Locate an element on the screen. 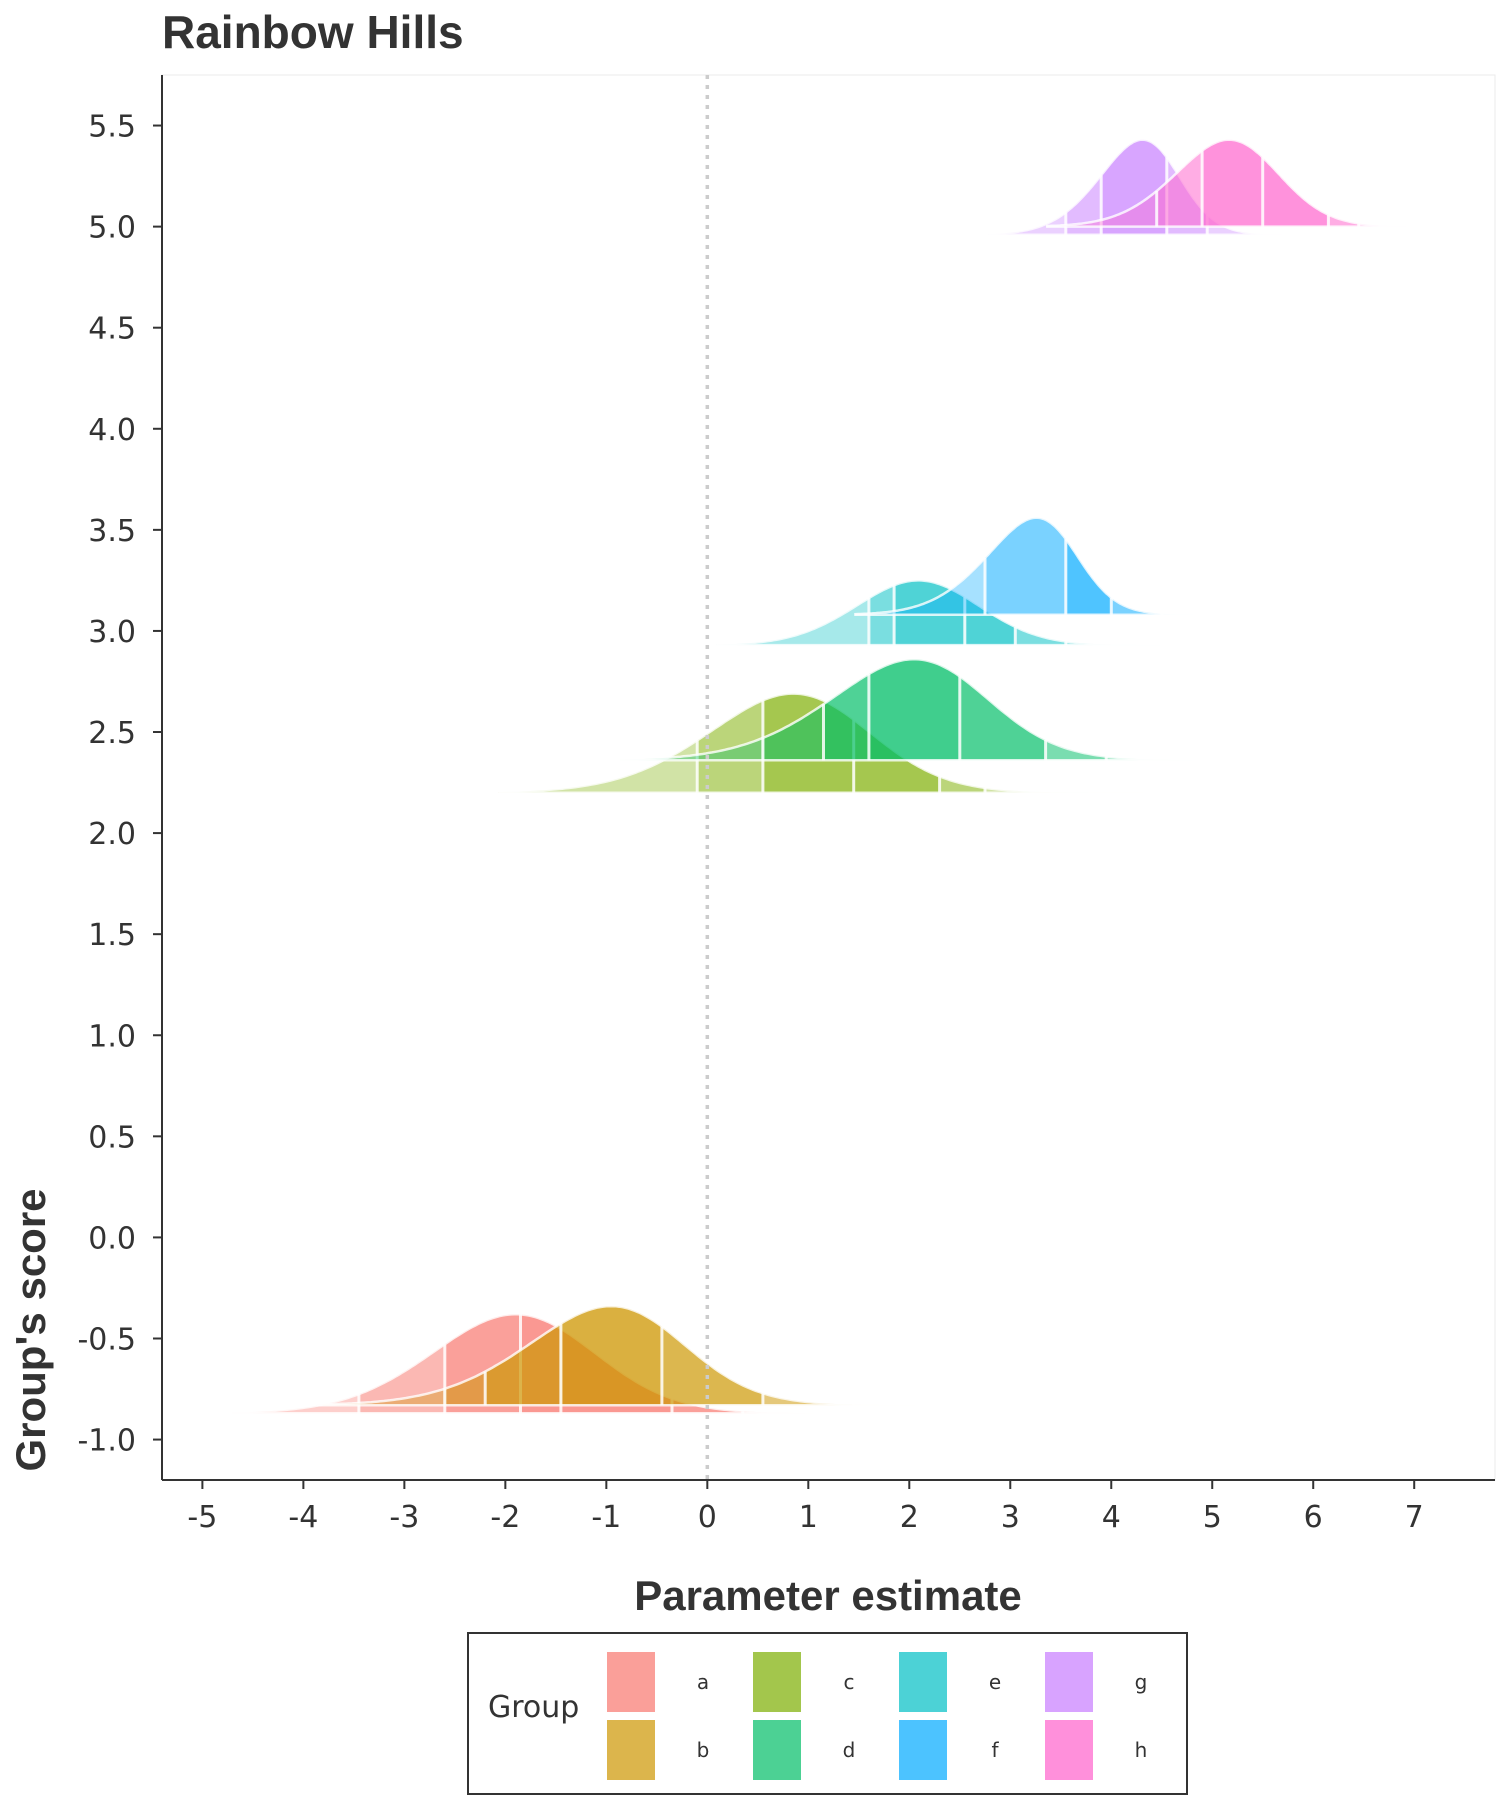 The image size is (1500, 1800). y-tick-label: 1.0 is located at coordinates (112, 1036).